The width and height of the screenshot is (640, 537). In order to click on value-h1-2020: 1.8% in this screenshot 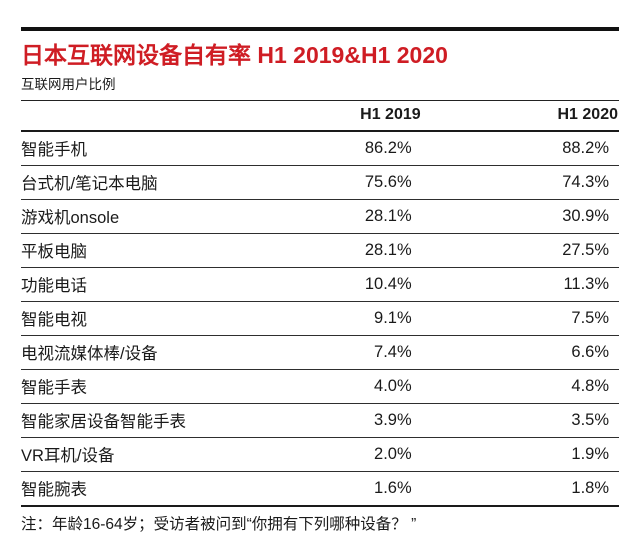, I will do `click(520, 489)`.